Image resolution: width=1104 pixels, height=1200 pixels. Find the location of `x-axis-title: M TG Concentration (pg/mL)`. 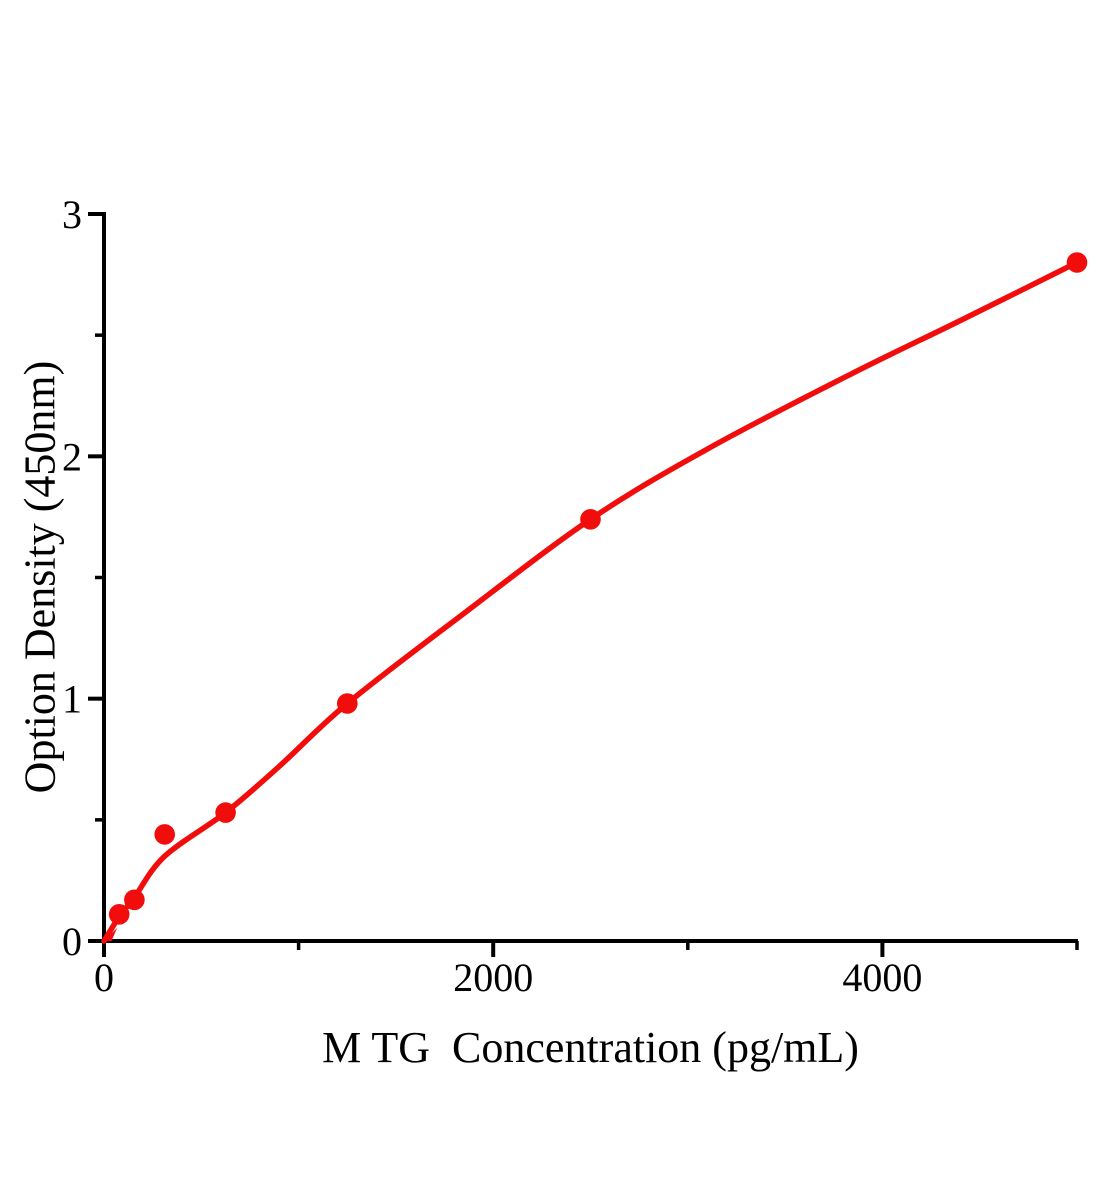

x-axis-title: M TG Concentration (pg/mL) is located at coordinates (590, 1047).